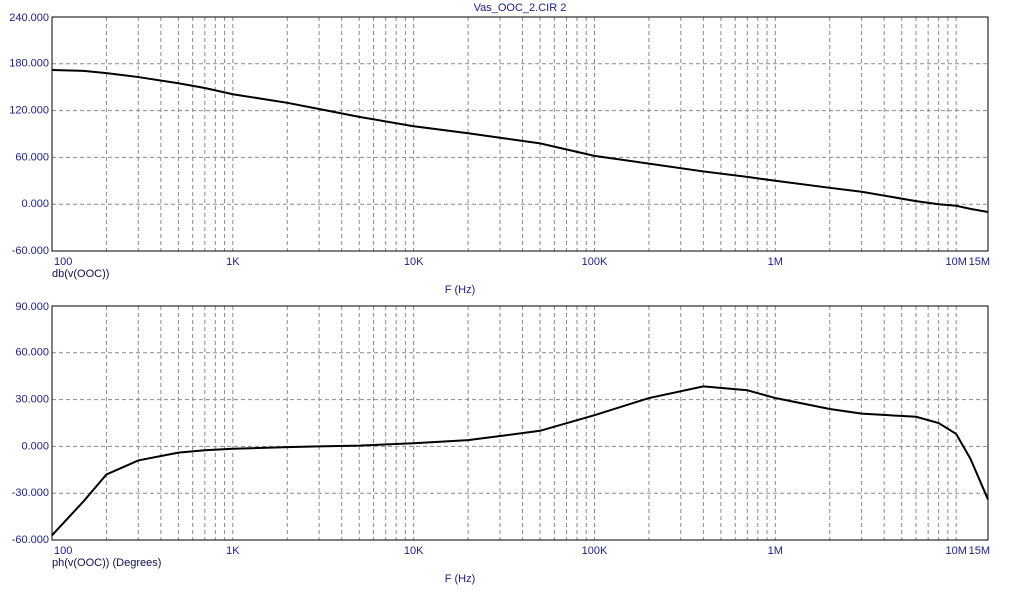 The height and width of the screenshot is (592, 1020). Describe the element at coordinates (80, 274) in the screenshot. I see `y-axis-label: db(v(OOC))` at that location.